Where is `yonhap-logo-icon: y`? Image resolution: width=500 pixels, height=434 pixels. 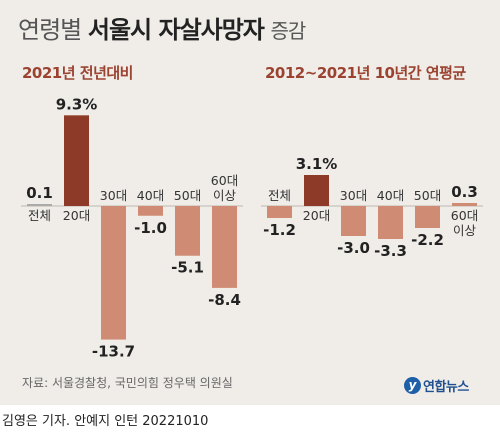
yonhap-logo-icon: y is located at coordinates (412, 385).